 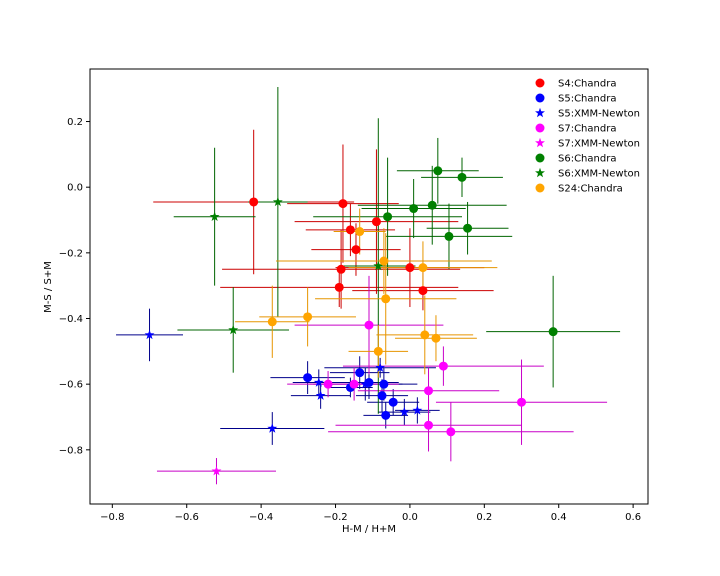 What do you see at coordinates (540, 98) in the screenshot?
I see `legend-marker-s5-chandra` at bounding box center [540, 98].